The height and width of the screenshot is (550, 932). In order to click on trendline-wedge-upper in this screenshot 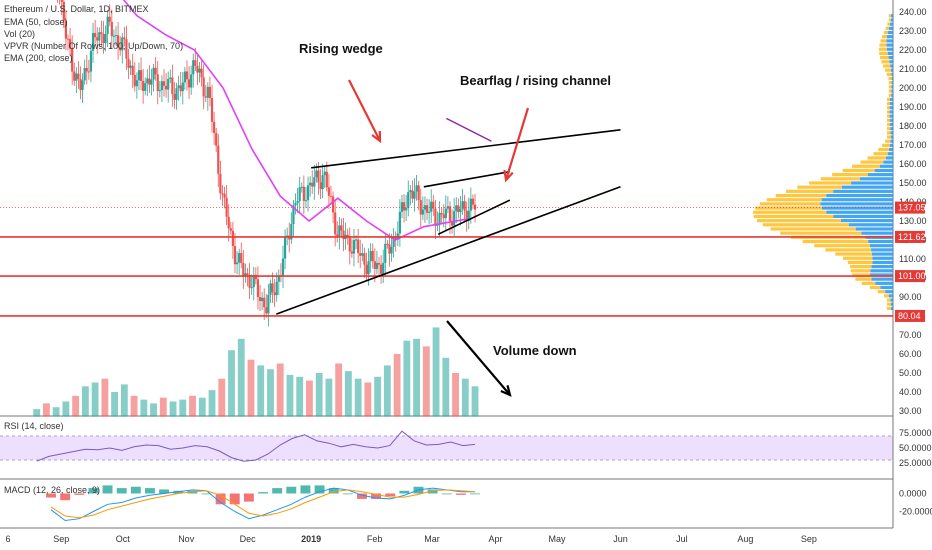, I will do `click(466, 149)`.